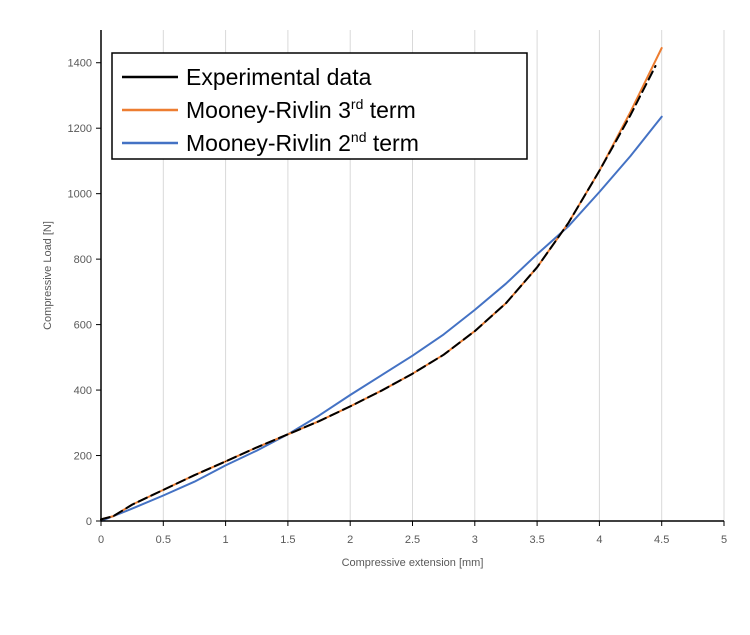 The height and width of the screenshot is (635, 750). I want to click on x-tick-labels: 0 0.5 1 1.5 2 2.5 3 3.5 4 4.5 5, so click(412, 533).